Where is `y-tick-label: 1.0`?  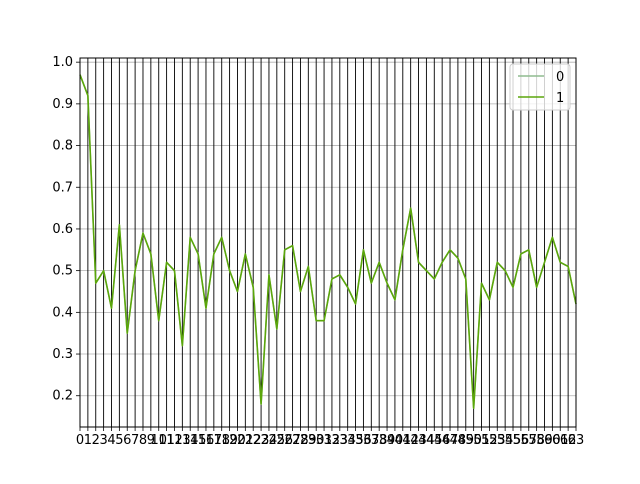
y-tick-label: 1.0 is located at coordinates (62, 62).